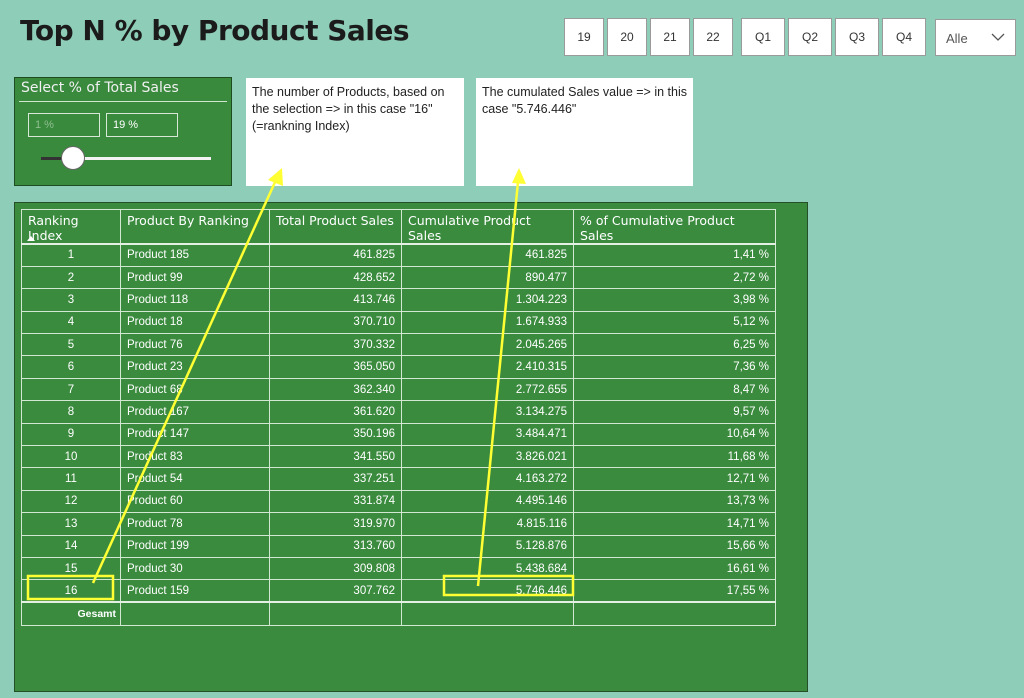 This screenshot has height=698, width=1024. I want to click on cell-pct-cumulative: 12,71 %, so click(674, 479).